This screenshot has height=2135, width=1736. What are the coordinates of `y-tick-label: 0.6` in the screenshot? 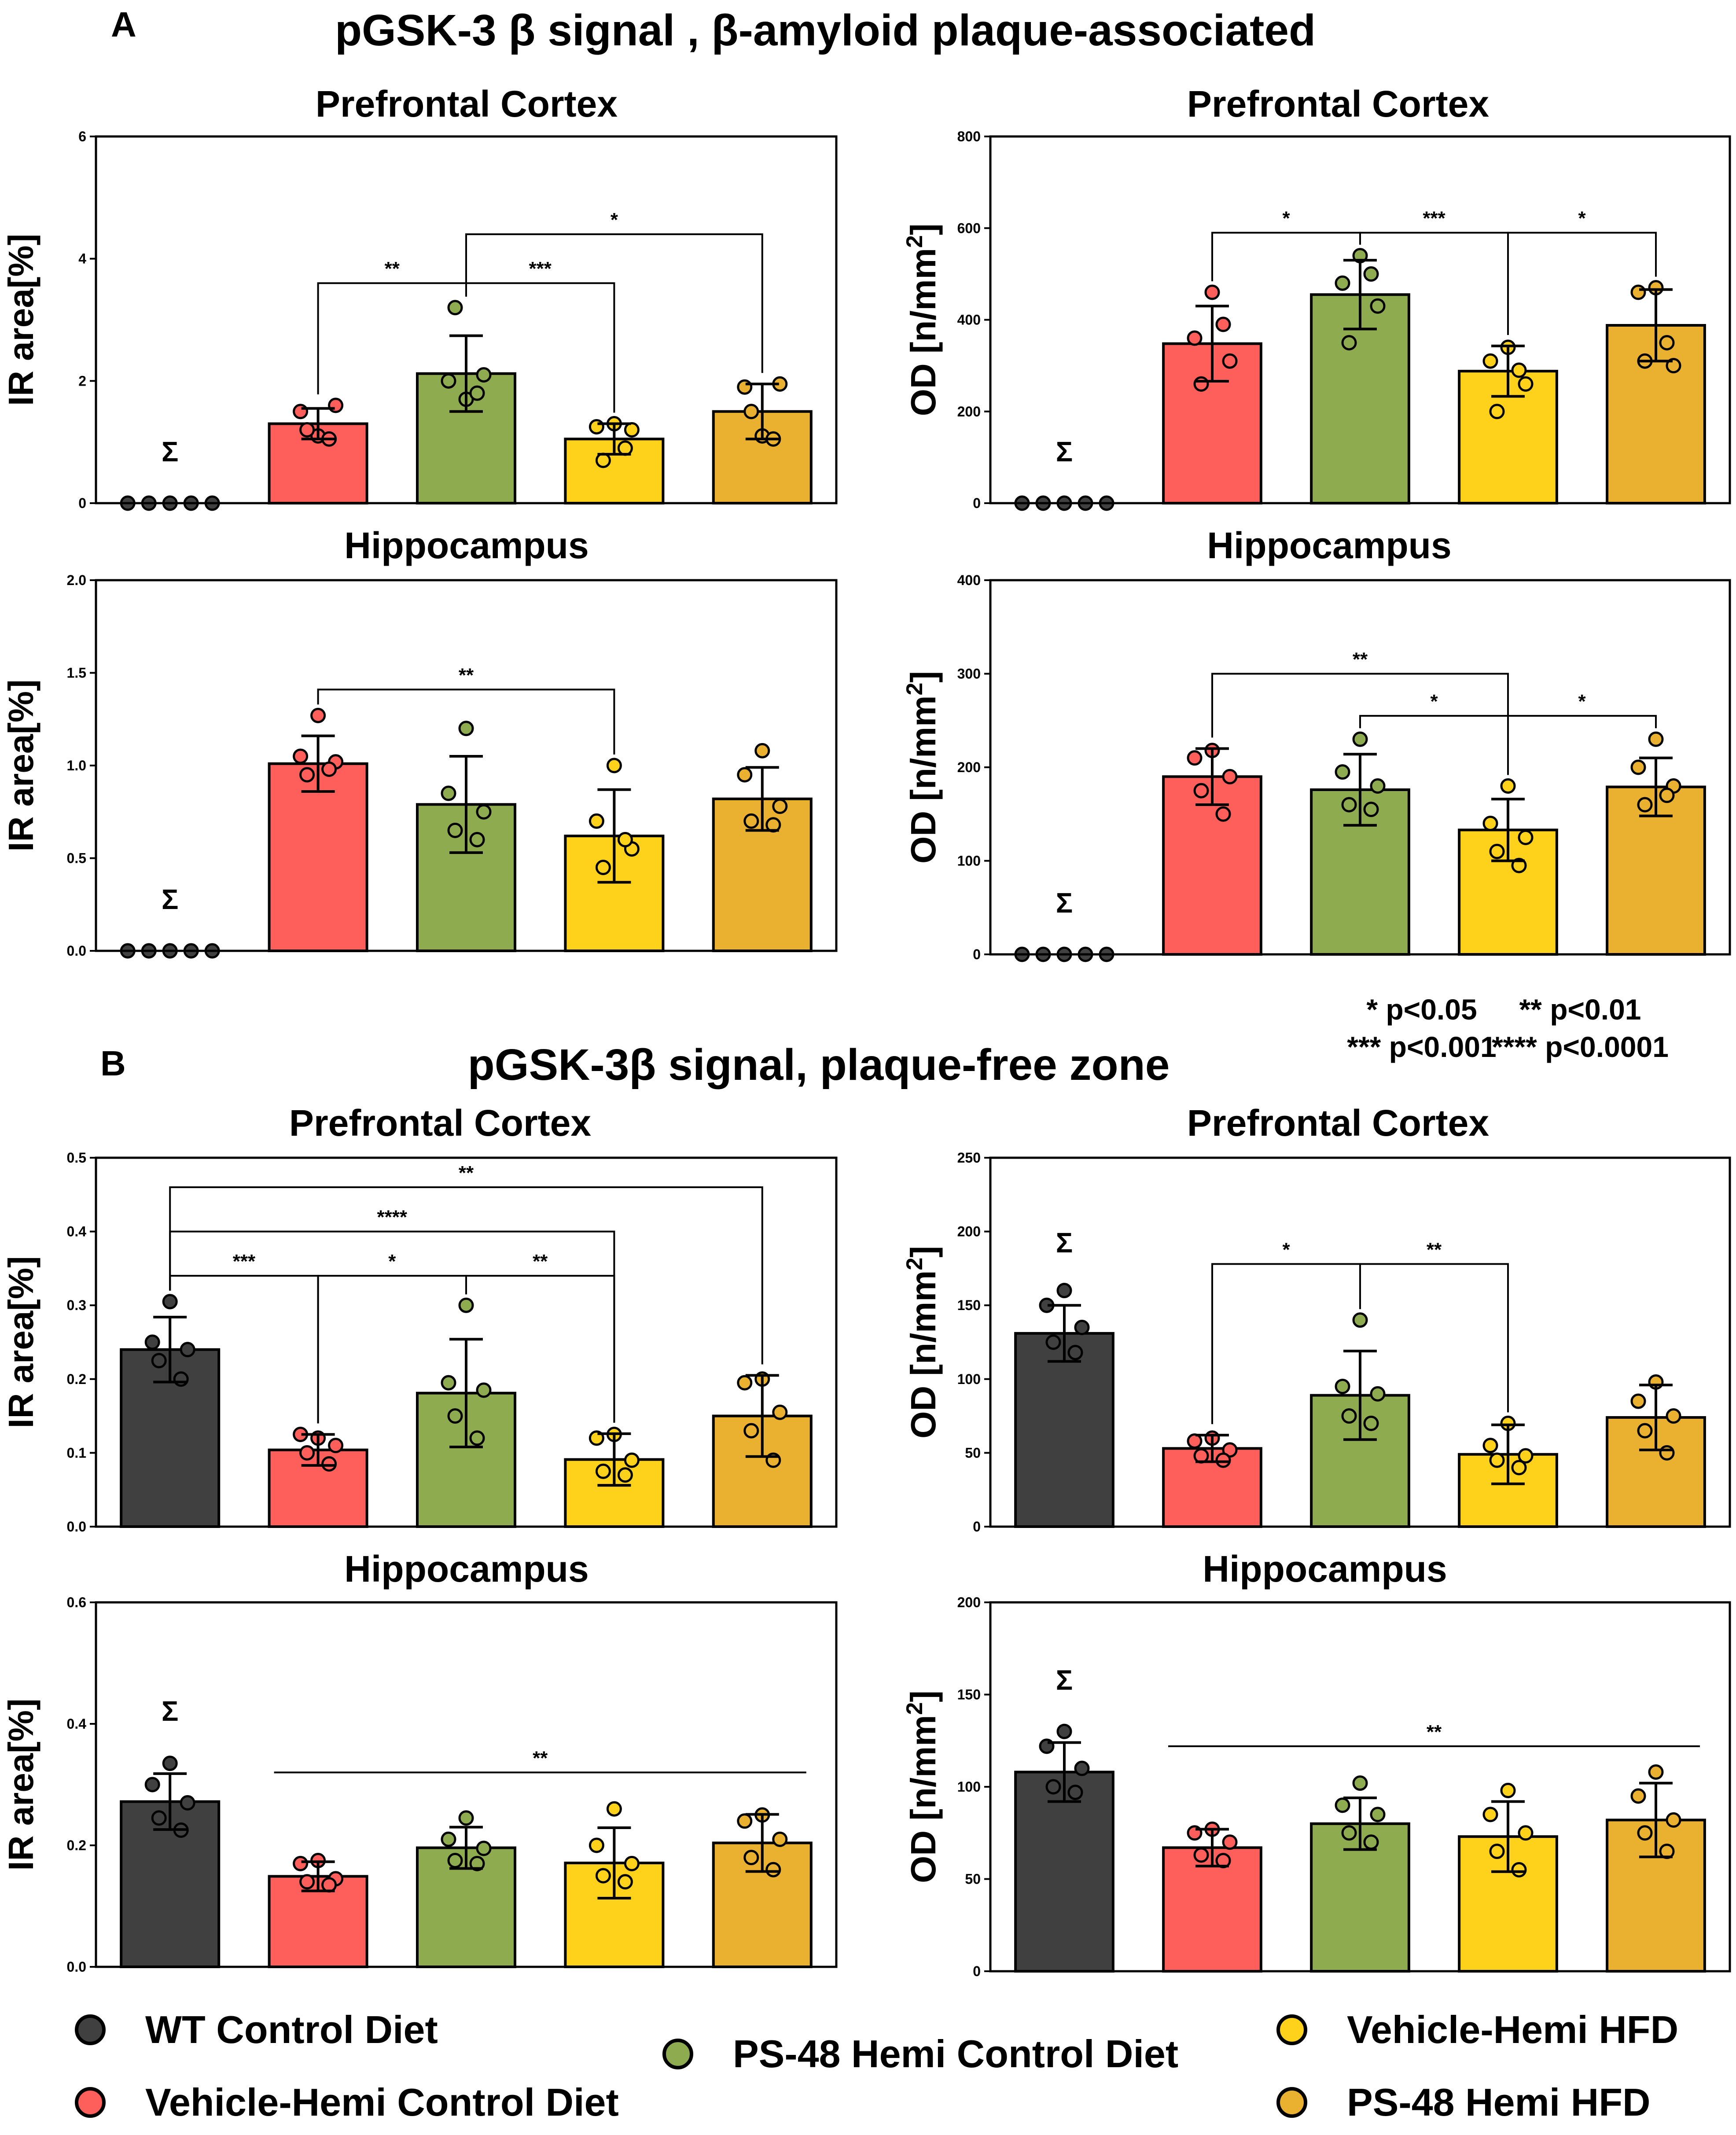 It's located at (76, 1602).